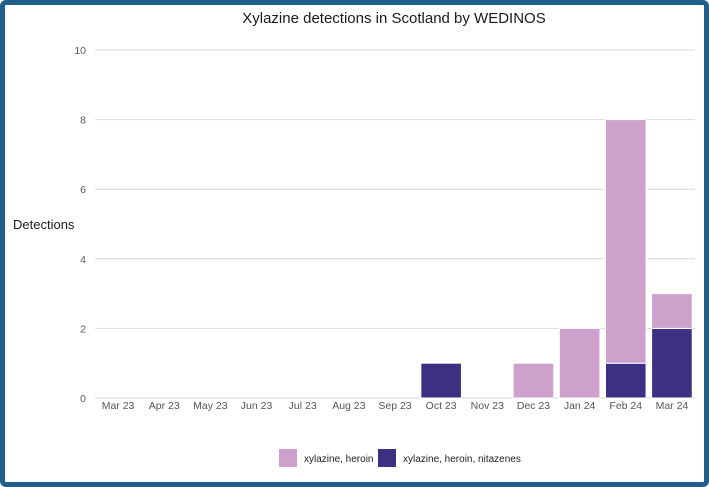 Image resolution: width=709 pixels, height=487 pixels. I want to click on y-tick-label: 6, so click(83, 190).